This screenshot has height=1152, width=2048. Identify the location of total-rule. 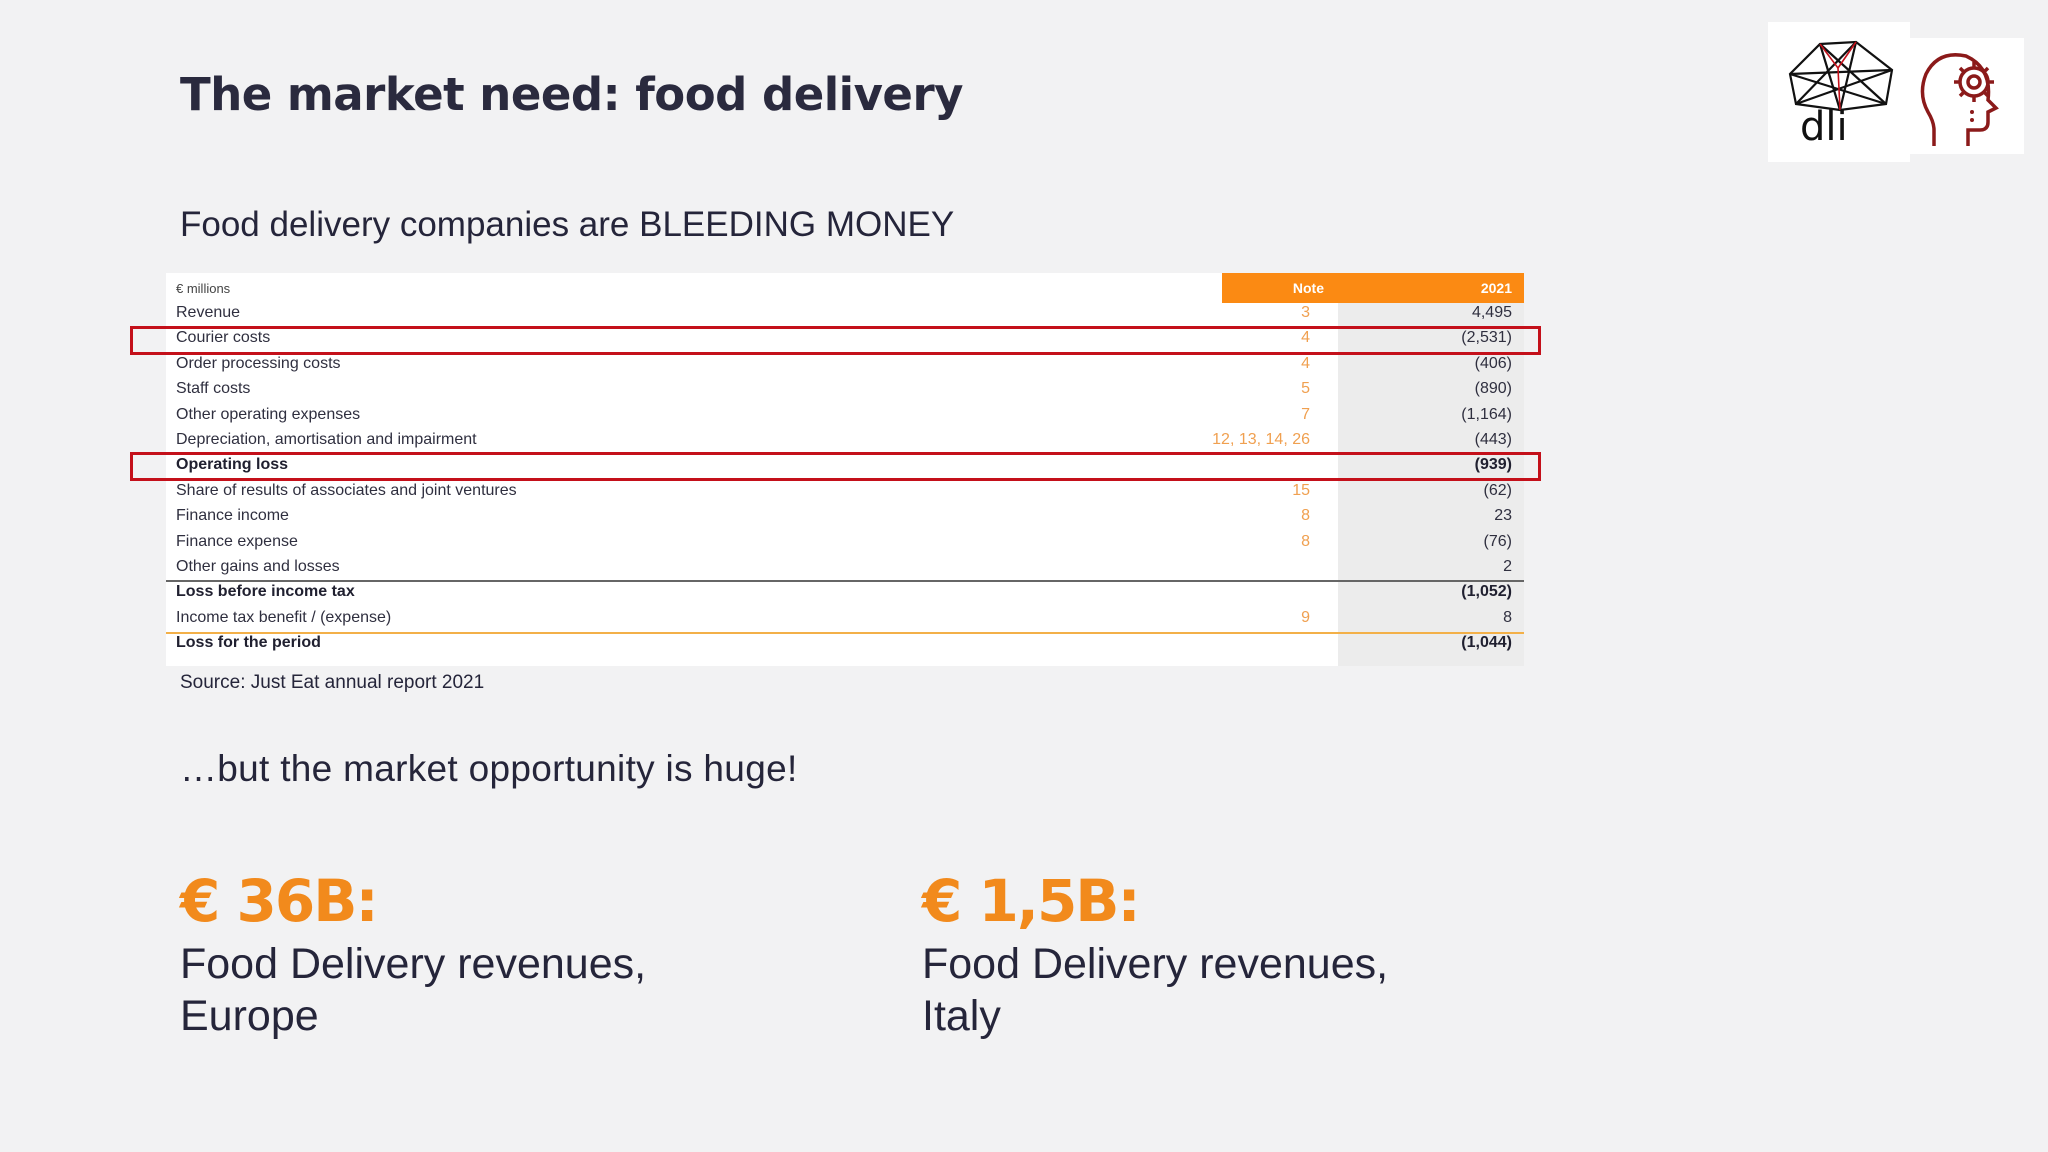
(845, 633).